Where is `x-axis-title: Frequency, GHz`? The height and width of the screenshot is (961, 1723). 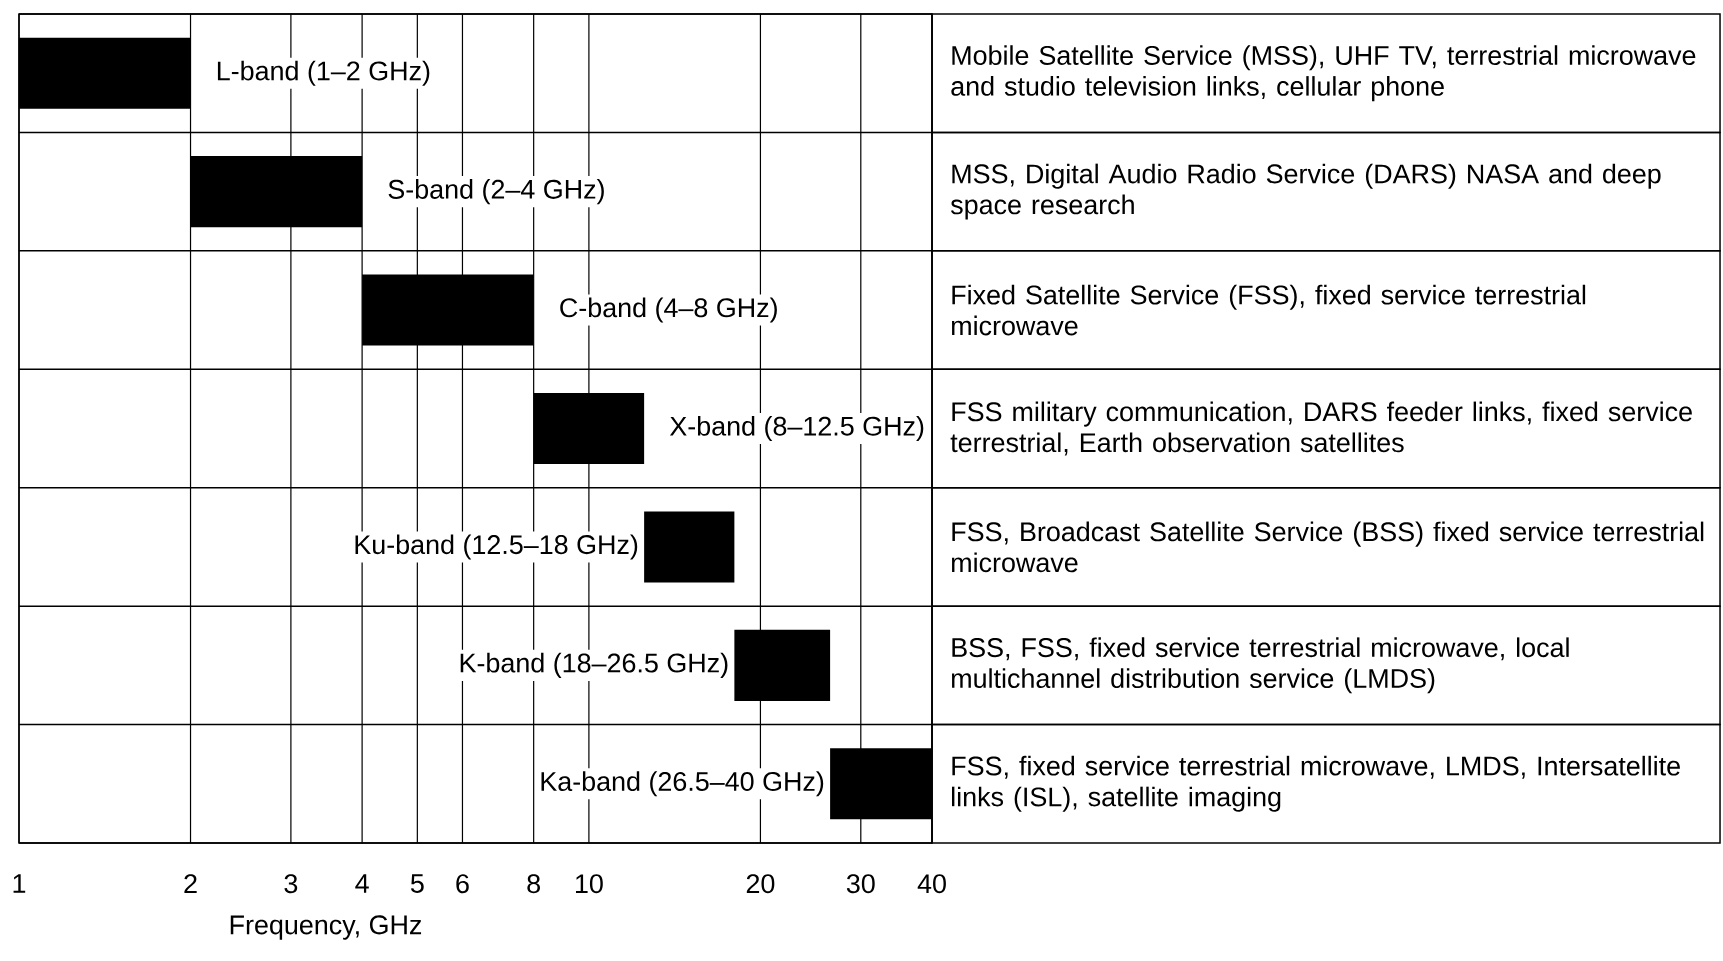
x-axis-title: Frequency, GHz is located at coordinates (326, 927).